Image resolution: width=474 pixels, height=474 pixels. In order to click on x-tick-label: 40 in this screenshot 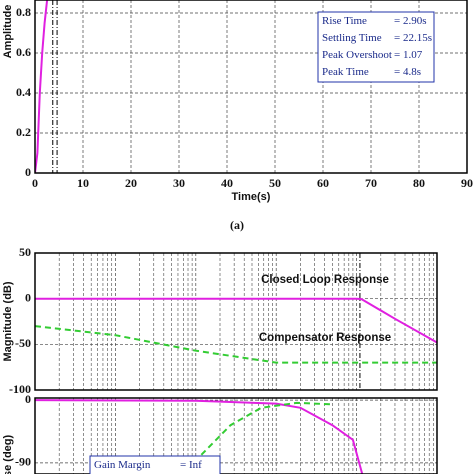, I will do `click(227, 183)`.